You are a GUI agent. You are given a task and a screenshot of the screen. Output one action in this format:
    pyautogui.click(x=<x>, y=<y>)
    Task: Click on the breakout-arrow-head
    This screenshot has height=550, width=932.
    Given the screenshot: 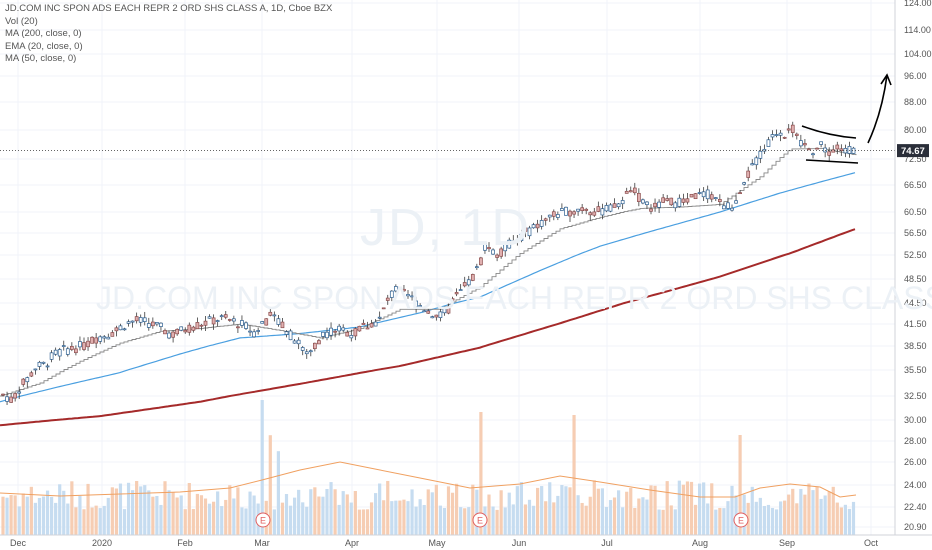 What is the action you would take?
    pyautogui.click(x=886, y=79)
    